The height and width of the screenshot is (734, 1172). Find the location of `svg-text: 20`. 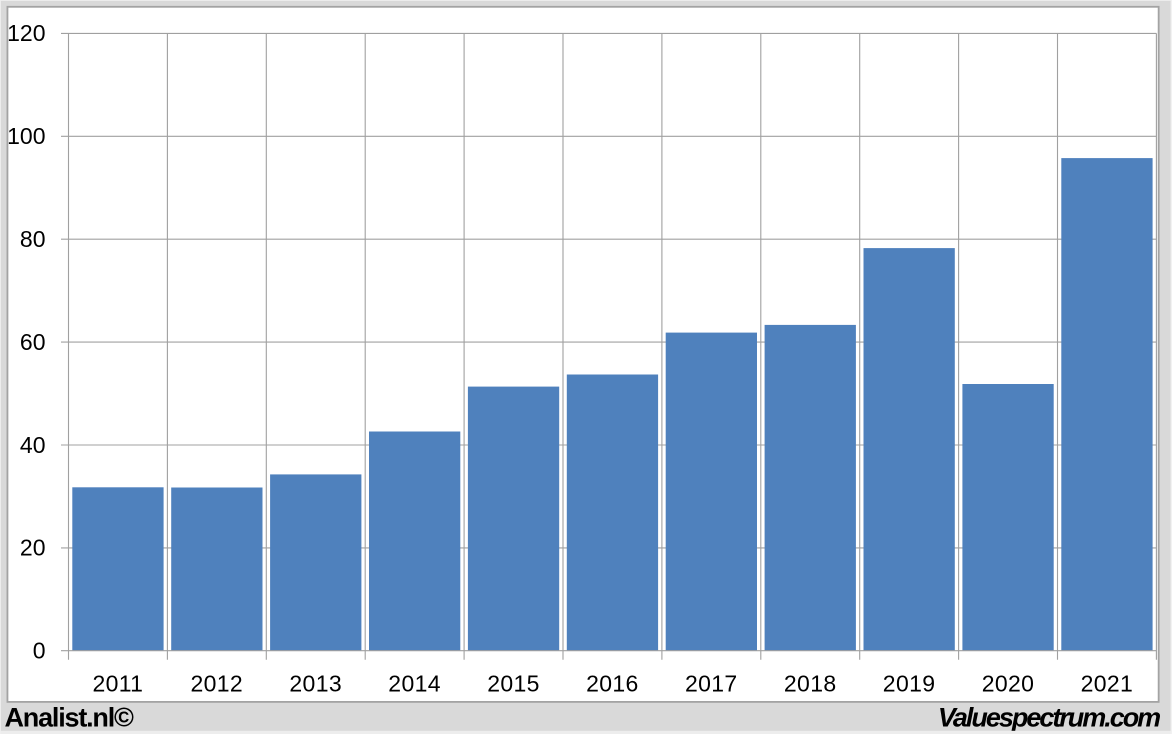

svg-text: 20 is located at coordinates (33, 548).